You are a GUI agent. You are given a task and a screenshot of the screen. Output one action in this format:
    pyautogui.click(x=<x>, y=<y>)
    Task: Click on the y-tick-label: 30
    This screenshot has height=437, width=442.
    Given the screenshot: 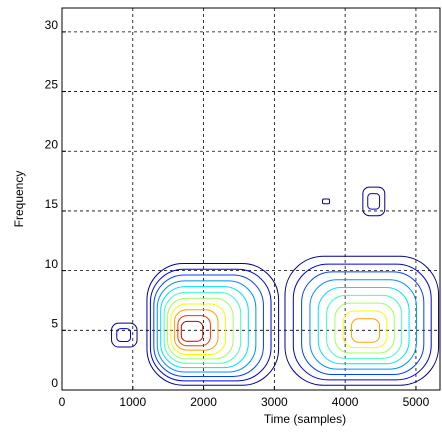 What is the action you would take?
    pyautogui.click(x=52, y=25)
    